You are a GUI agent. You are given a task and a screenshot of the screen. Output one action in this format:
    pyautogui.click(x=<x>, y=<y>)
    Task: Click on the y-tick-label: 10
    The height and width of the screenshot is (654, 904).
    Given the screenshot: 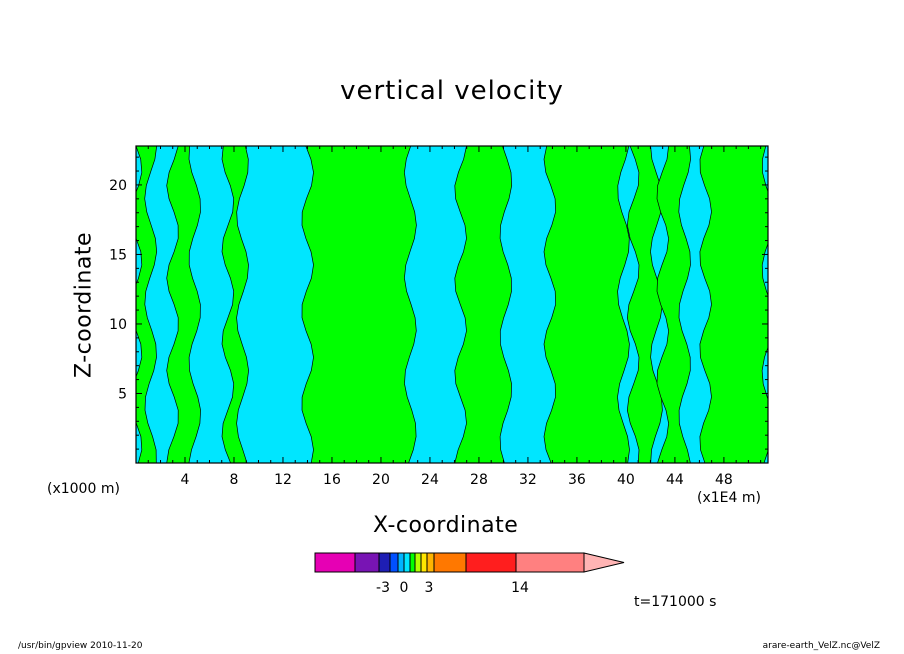 What is the action you would take?
    pyautogui.click(x=118, y=325)
    